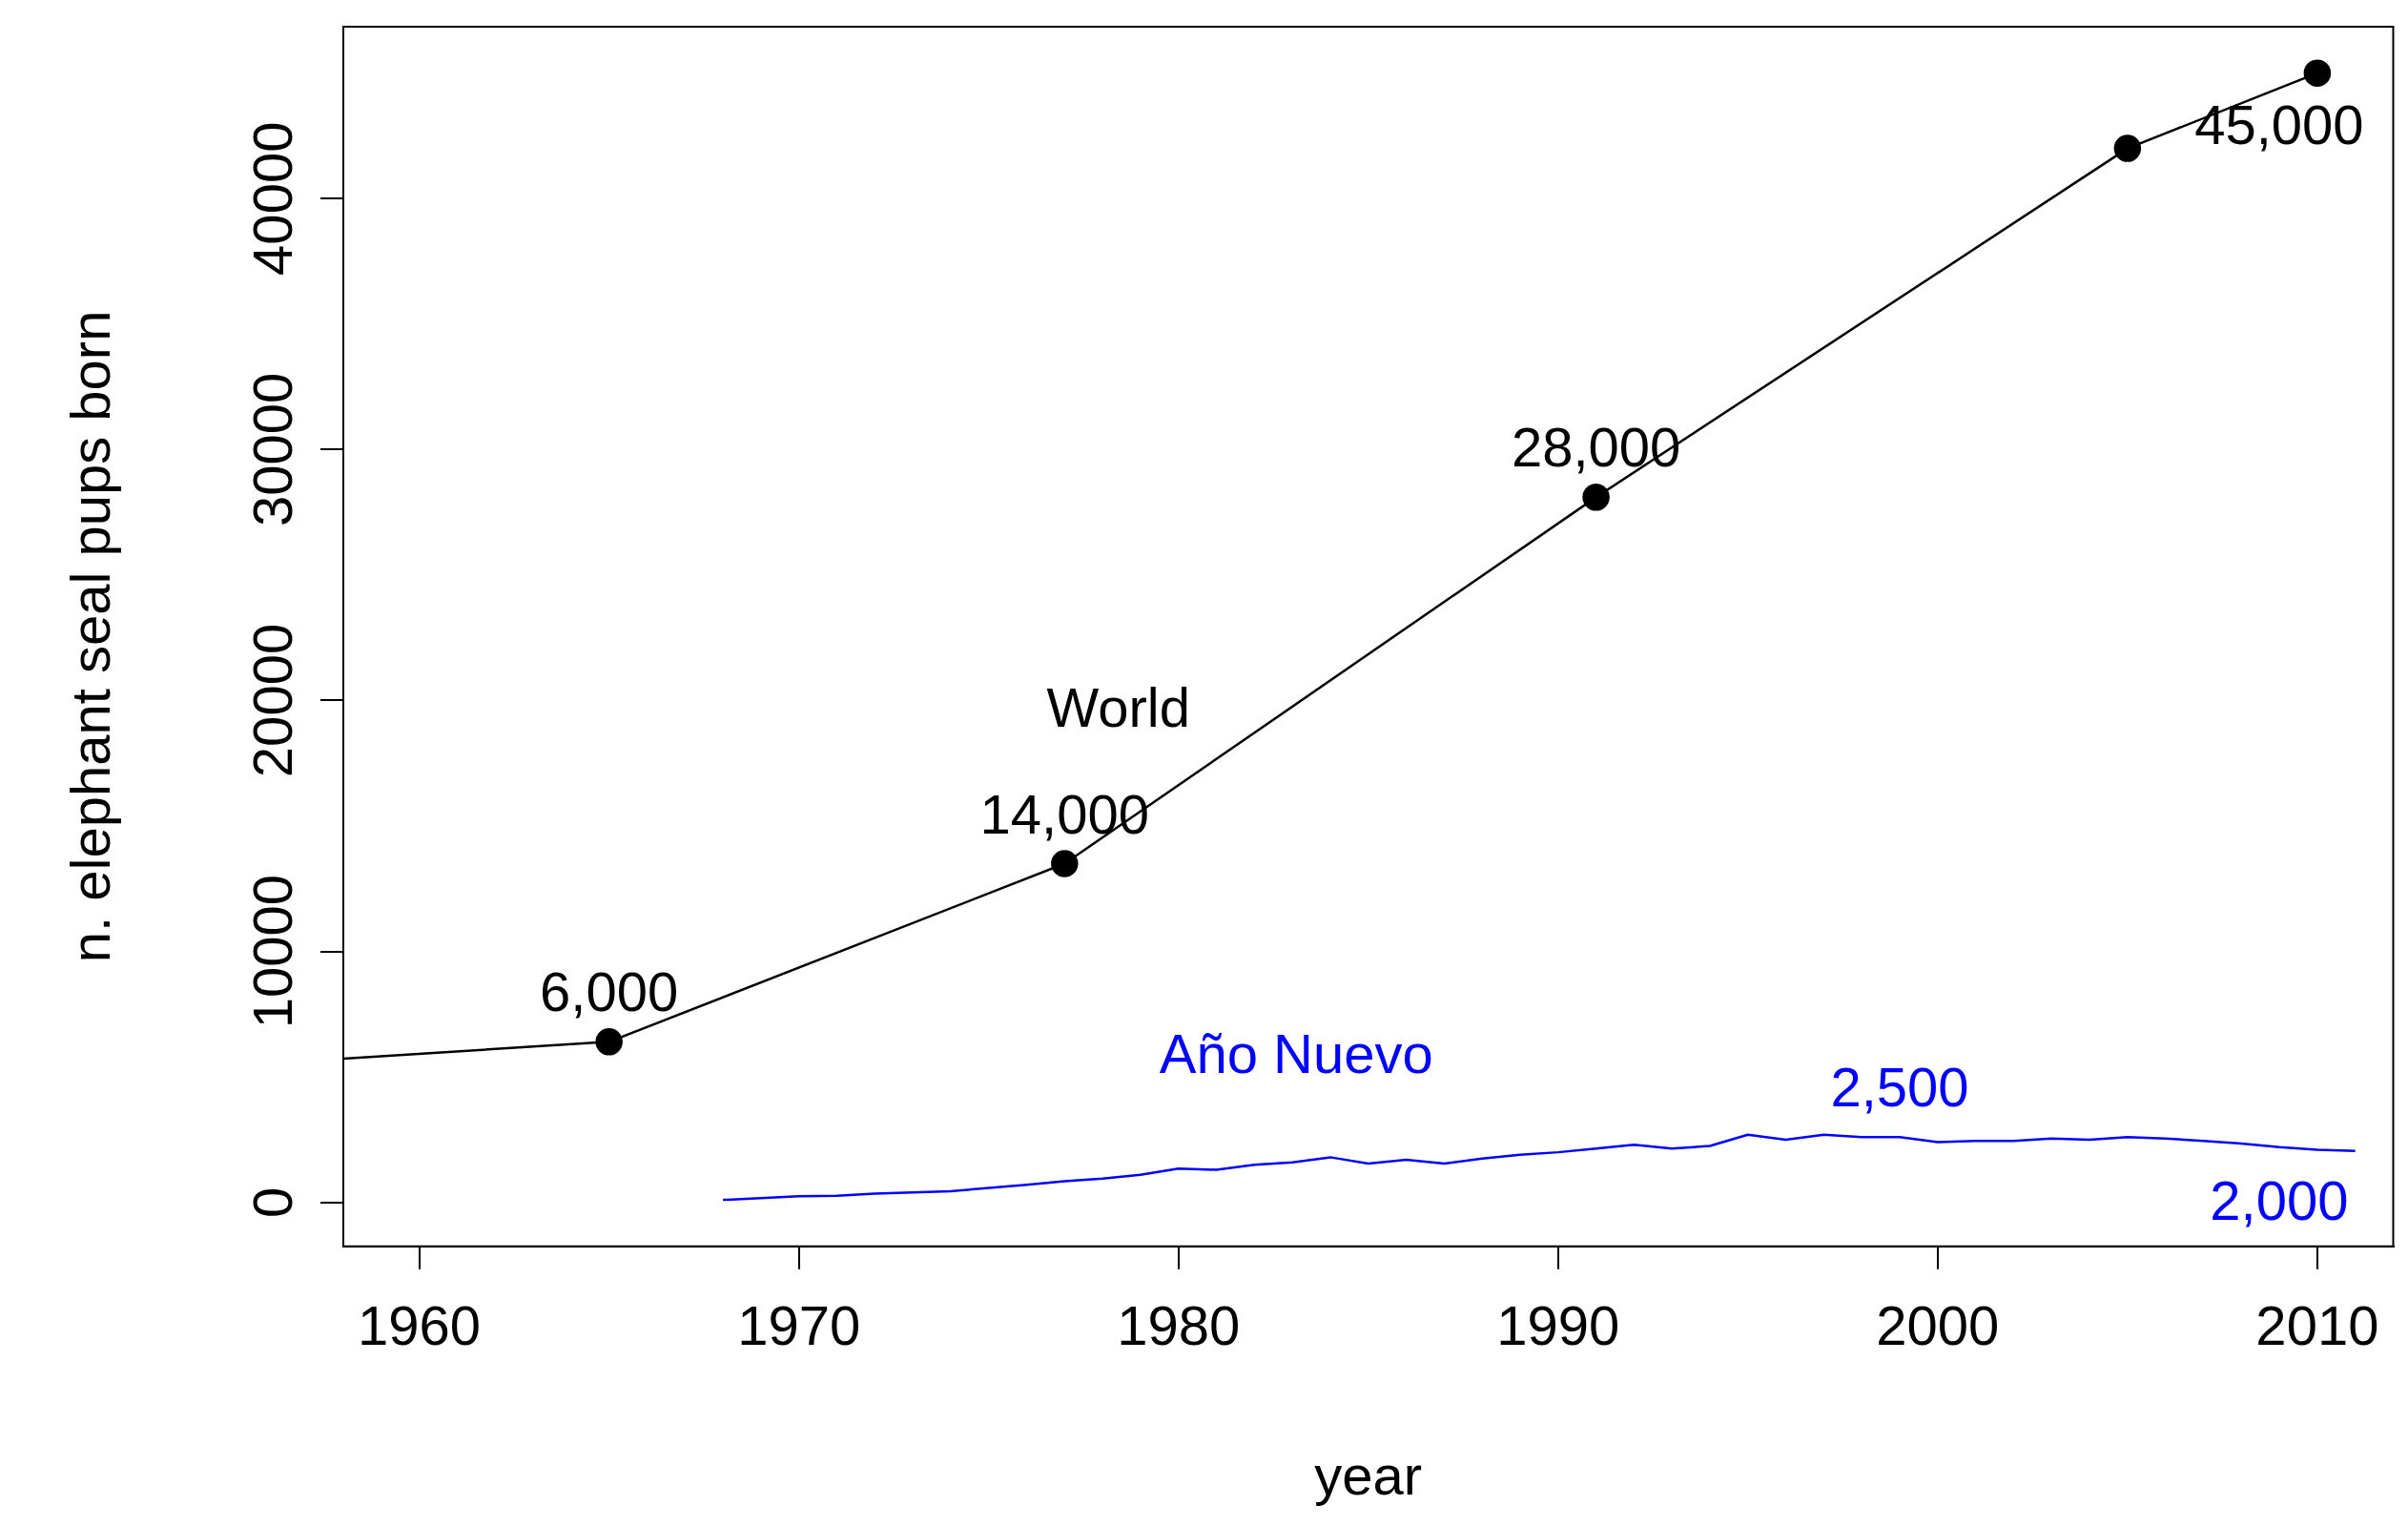 The height and width of the screenshot is (1526, 2408). I want to click on series-label: Año Nuevo, so click(1296, 1053).